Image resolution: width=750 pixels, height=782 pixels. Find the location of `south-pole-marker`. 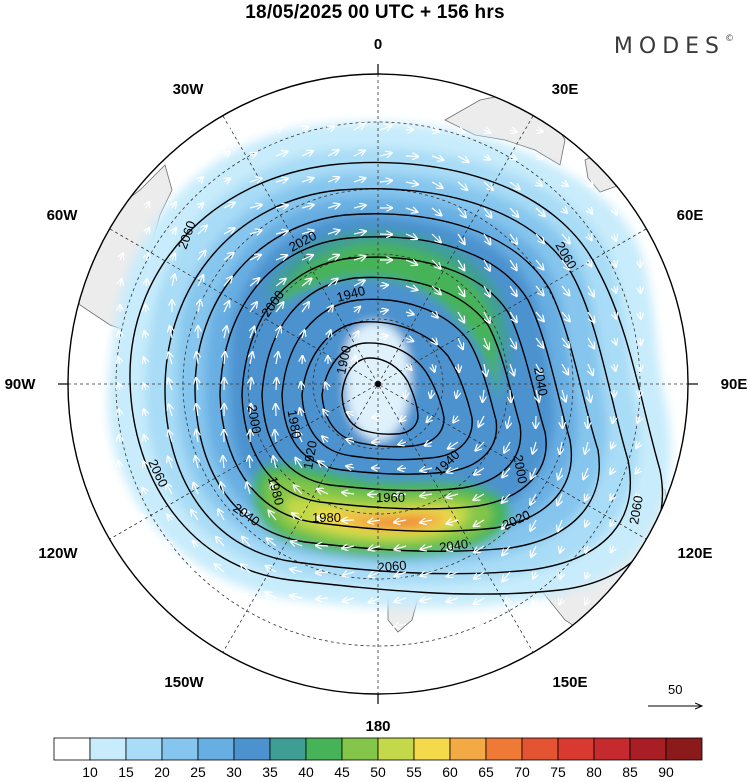

south-pole-marker is located at coordinates (378, 384).